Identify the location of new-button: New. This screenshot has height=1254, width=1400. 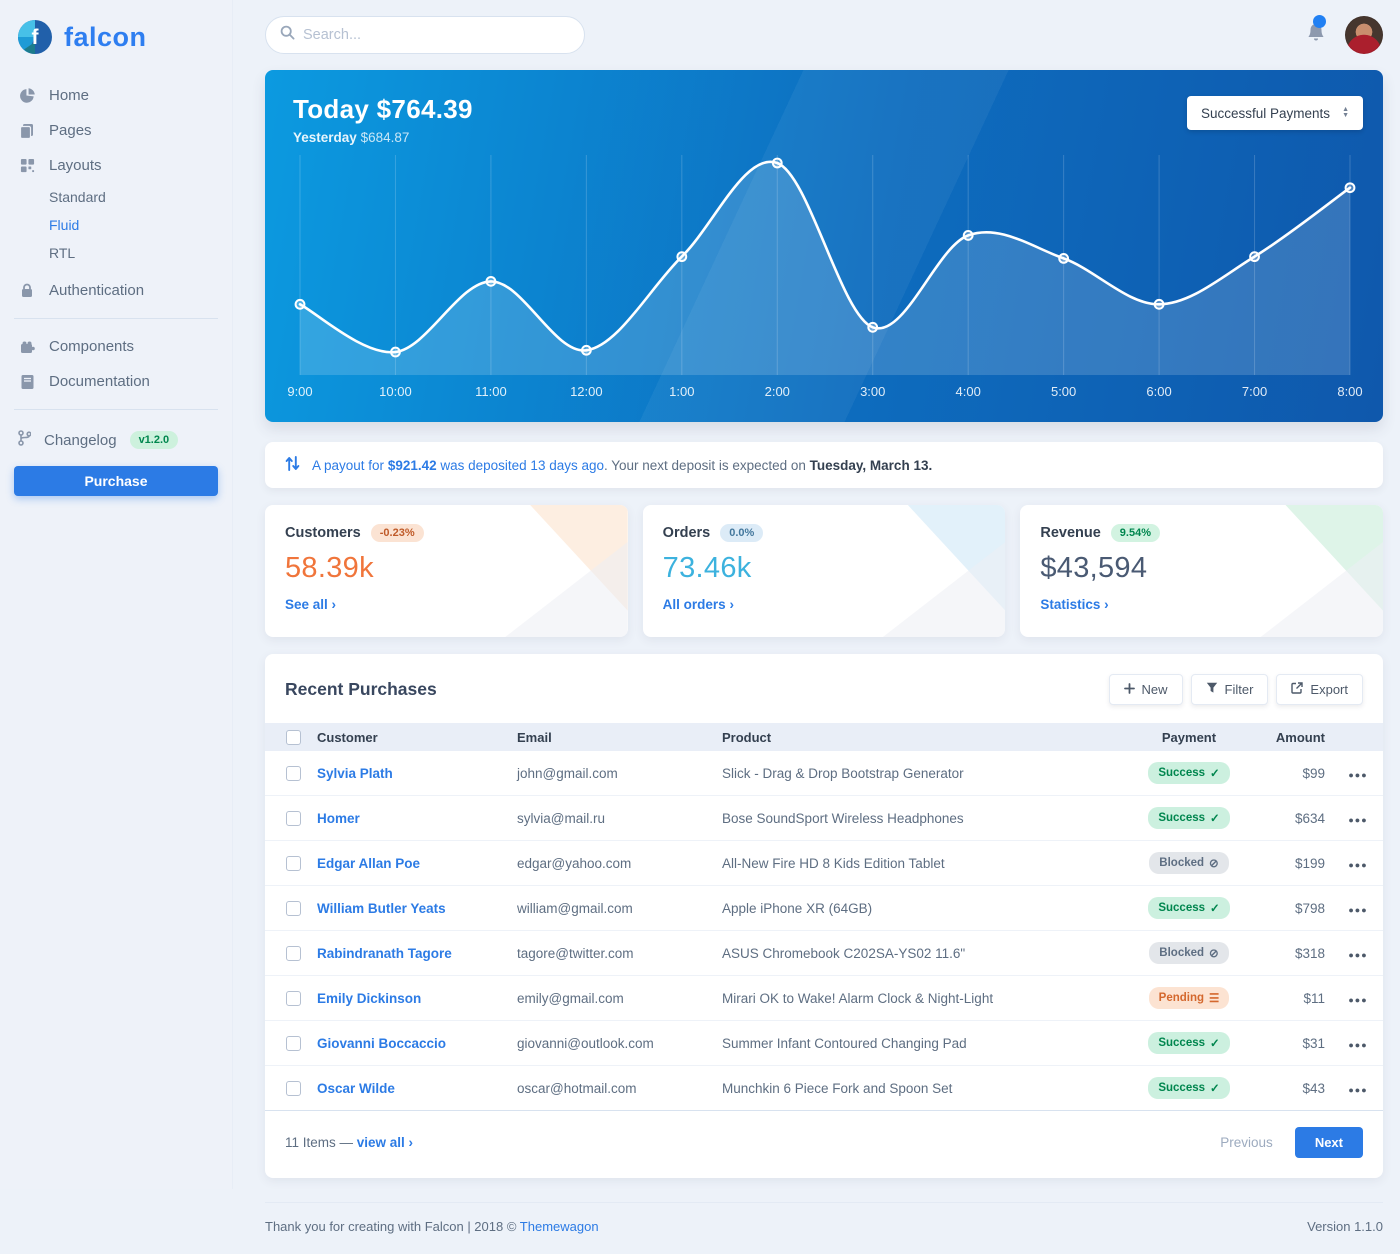
(1145, 689).